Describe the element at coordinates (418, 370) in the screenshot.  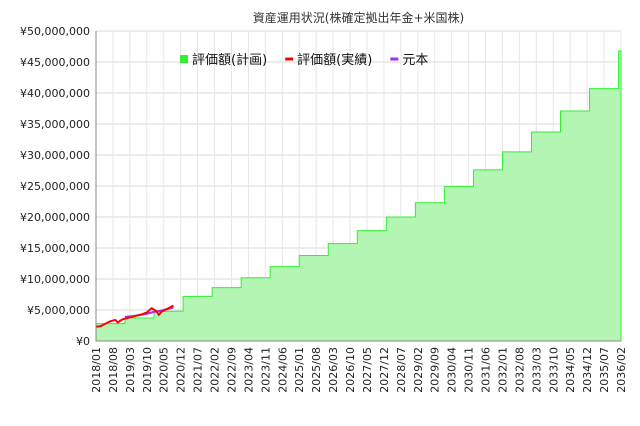
I see `x-tick-label: 2029/02` at that location.